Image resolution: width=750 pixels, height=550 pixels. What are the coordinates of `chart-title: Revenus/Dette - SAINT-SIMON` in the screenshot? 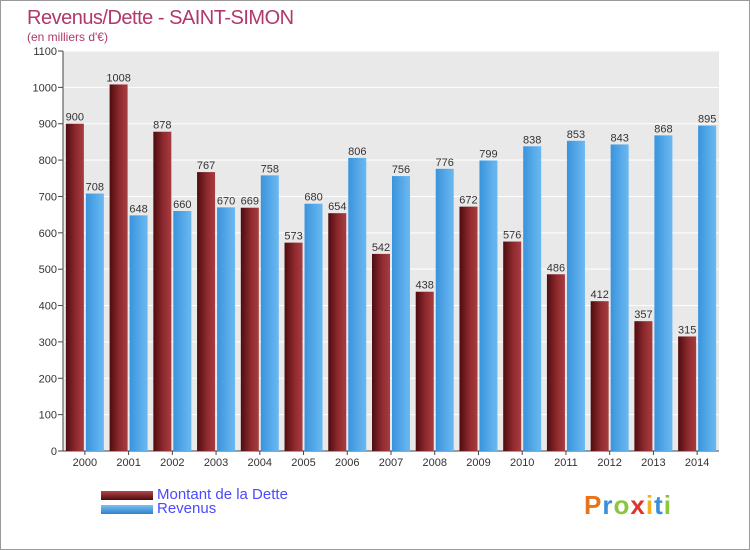 It's located at (160, 18).